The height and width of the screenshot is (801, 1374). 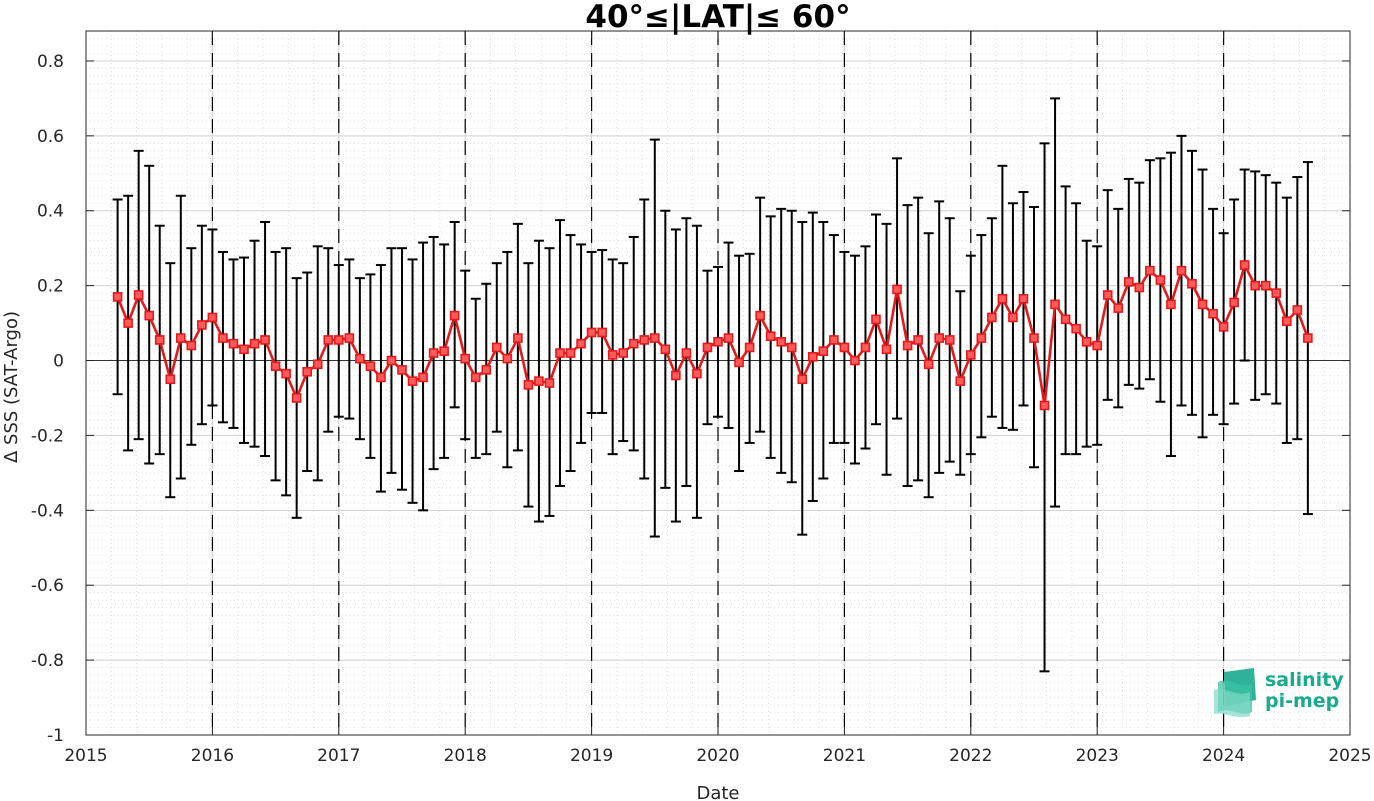 What do you see at coordinates (1349, 756) in the screenshot?
I see `x-tick-label: 2025` at bounding box center [1349, 756].